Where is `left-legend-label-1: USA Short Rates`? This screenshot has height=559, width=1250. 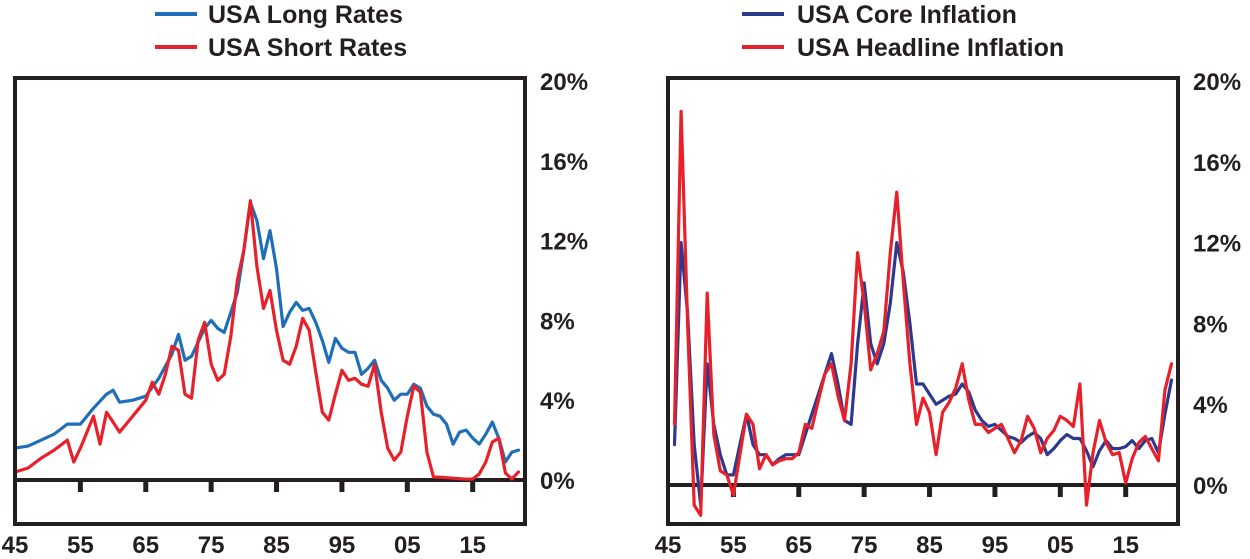 left-legend-label-1: USA Short Rates is located at coordinates (307, 48).